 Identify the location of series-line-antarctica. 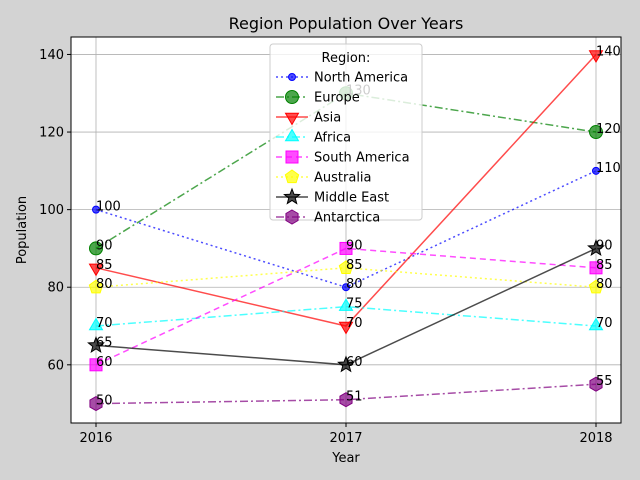
(346, 394).